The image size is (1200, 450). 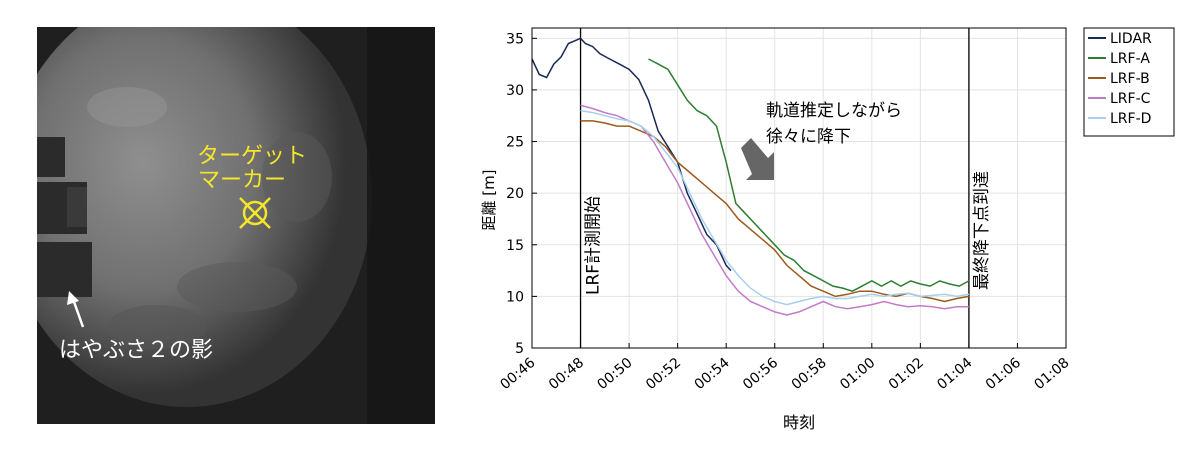 I want to click on descent-arrow-icon, so click(x=757, y=159).